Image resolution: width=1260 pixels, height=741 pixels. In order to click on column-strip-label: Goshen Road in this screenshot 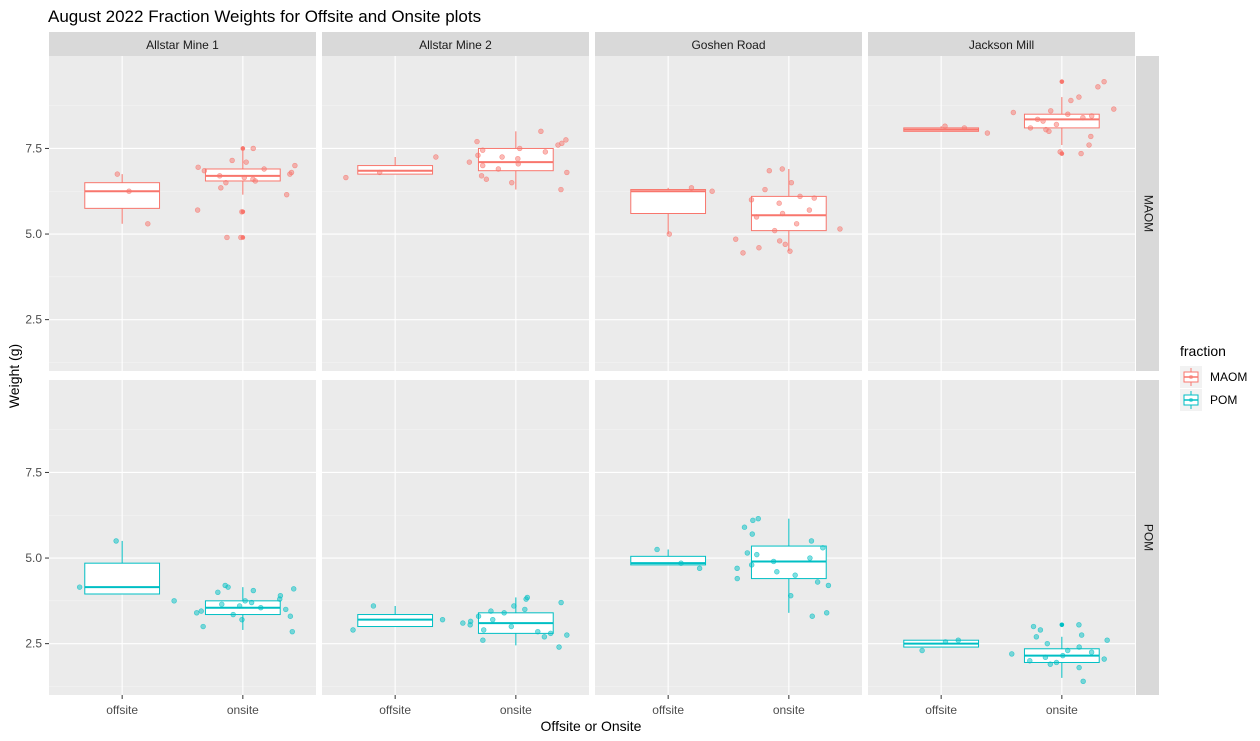, I will do `click(728, 45)`.